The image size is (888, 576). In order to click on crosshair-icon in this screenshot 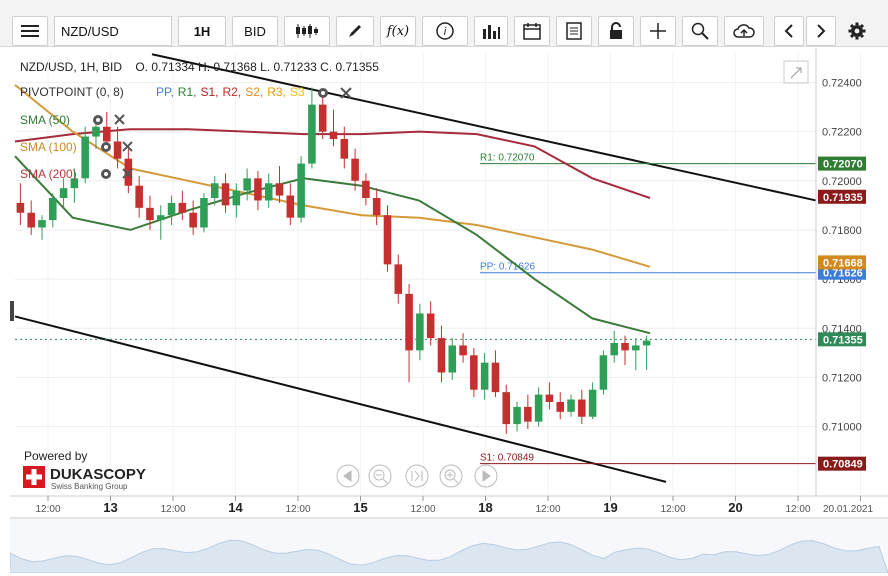, I will do `click(658, 31)`.